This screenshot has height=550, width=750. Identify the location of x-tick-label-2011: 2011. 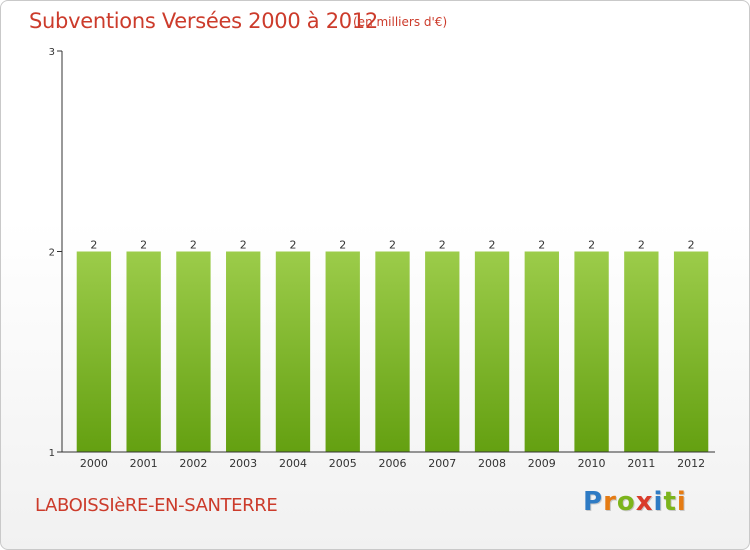
(641, 463).